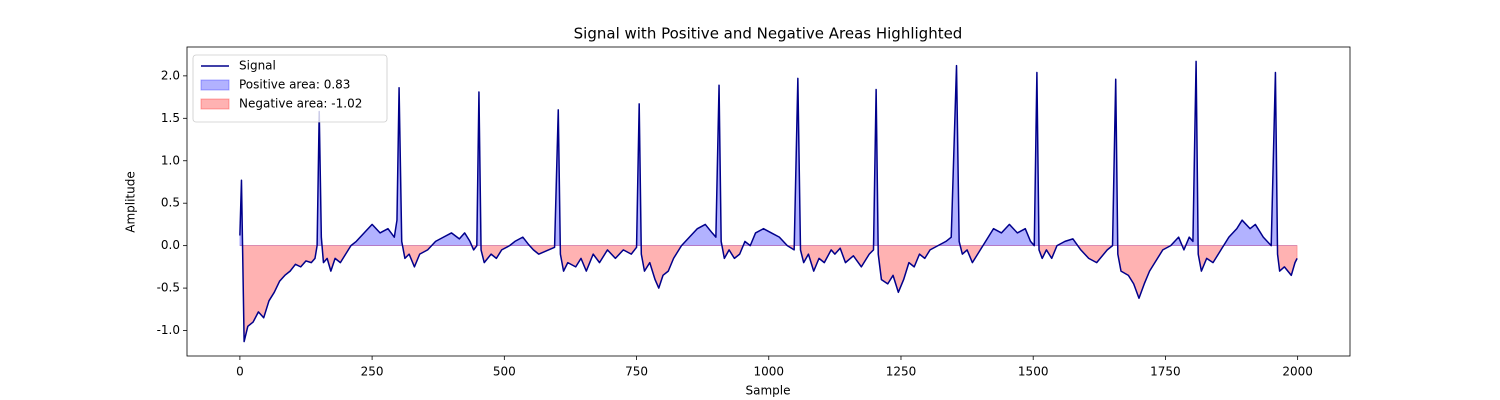 Image resolution: width=1500 pixels, height=400 pixels. Describe the element at coordinates (1165, 372) in the screenshot. I see `x-tick-label: 1750` at that location.